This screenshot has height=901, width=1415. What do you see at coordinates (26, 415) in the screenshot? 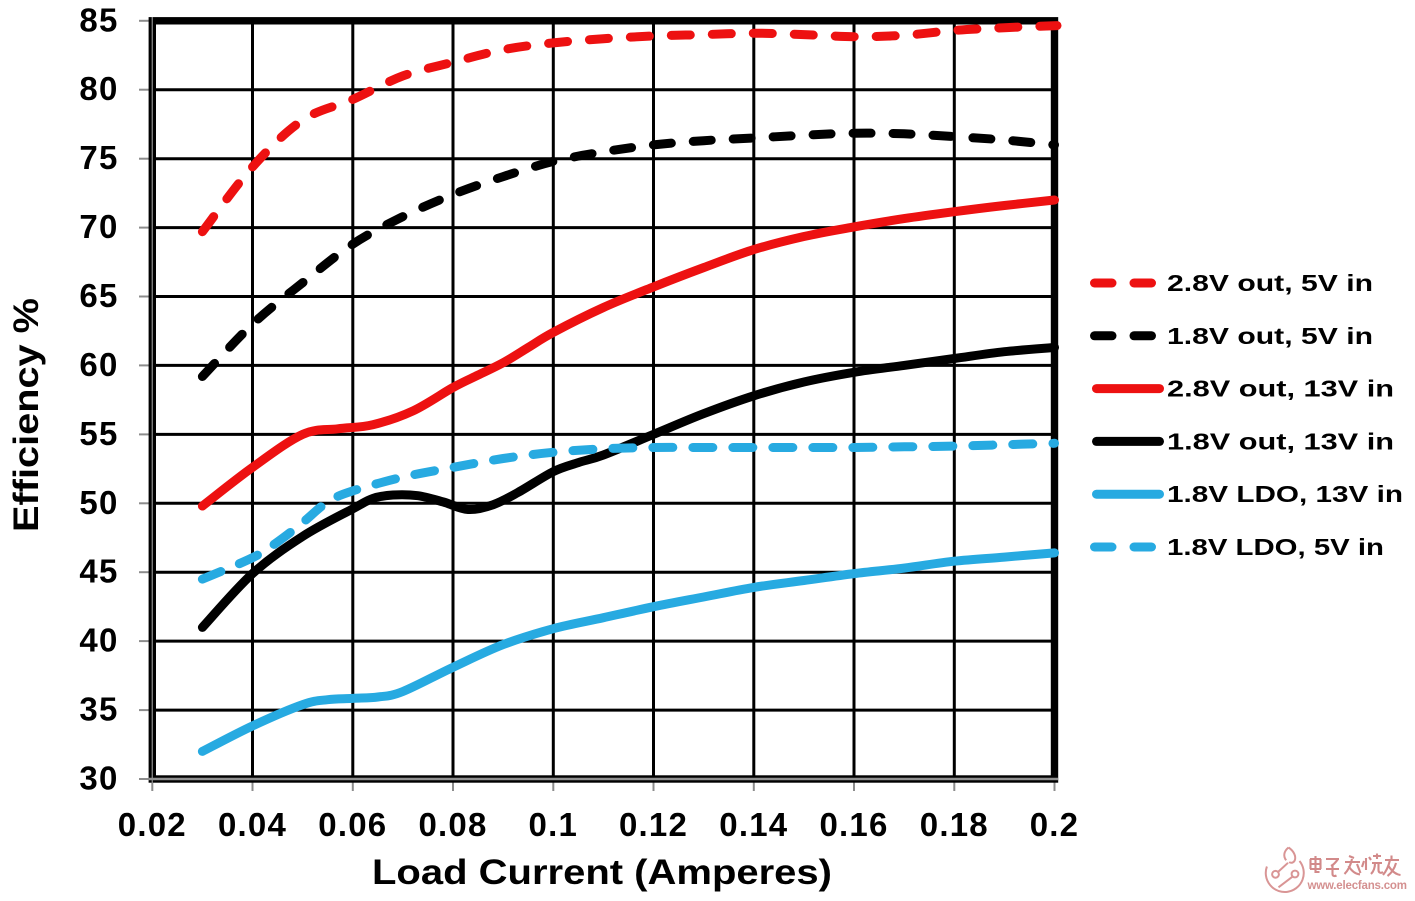
I see `svg-text: Efficiency %` at bounding box center [26, 415].